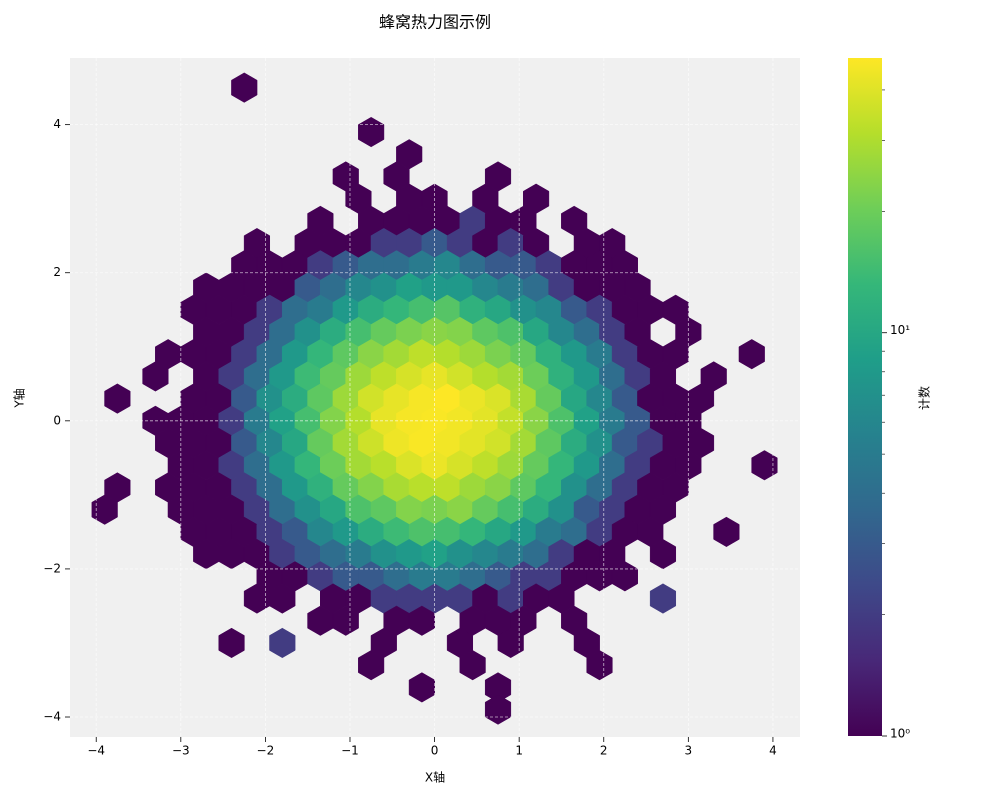  Describe the element at coordinates (19, 398) in the screenshot. I see `y-axis-label: Y轴` at that location.